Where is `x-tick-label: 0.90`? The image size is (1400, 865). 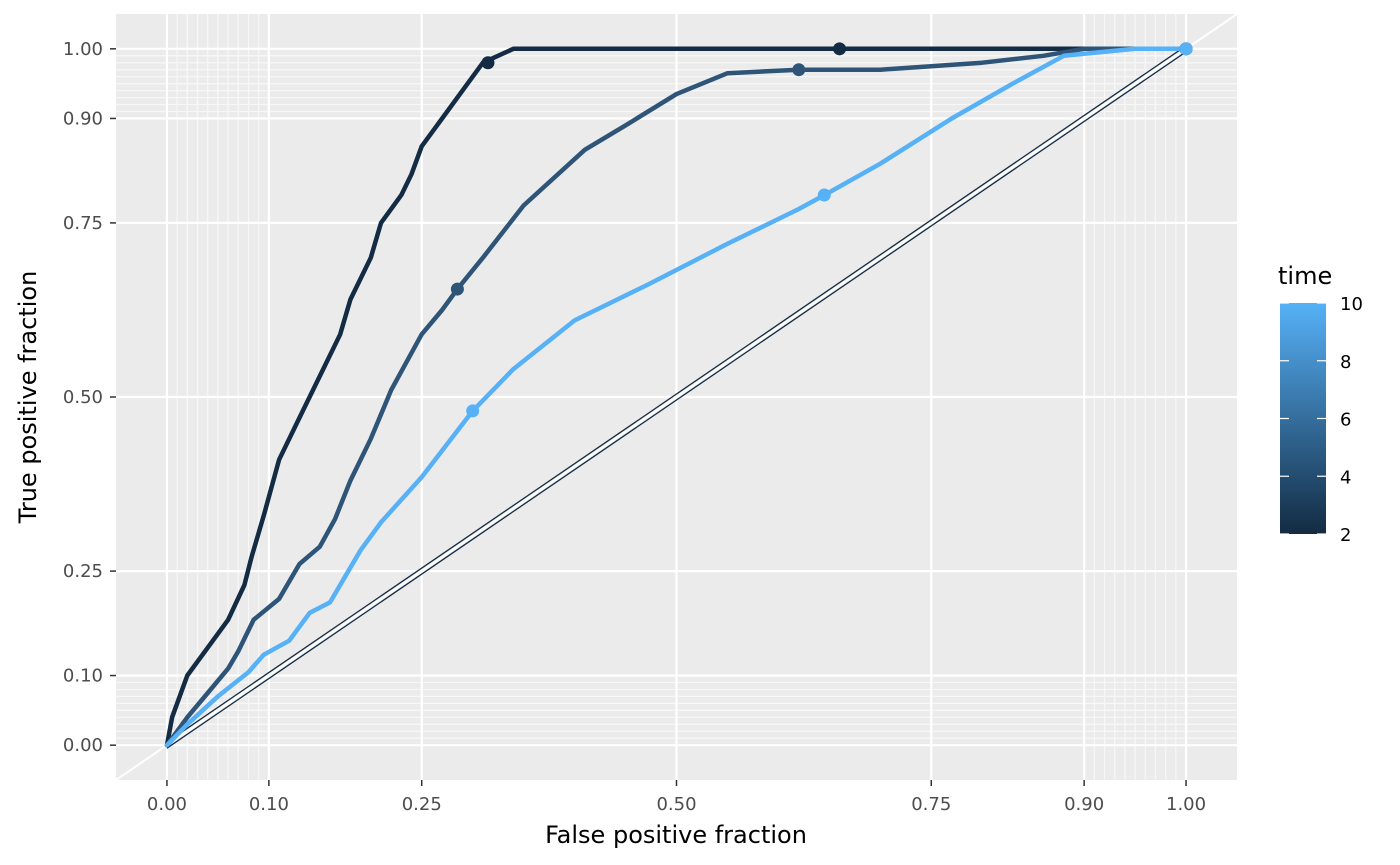 x-tick-label: 0.90 is located at coordinates (1084, 804).